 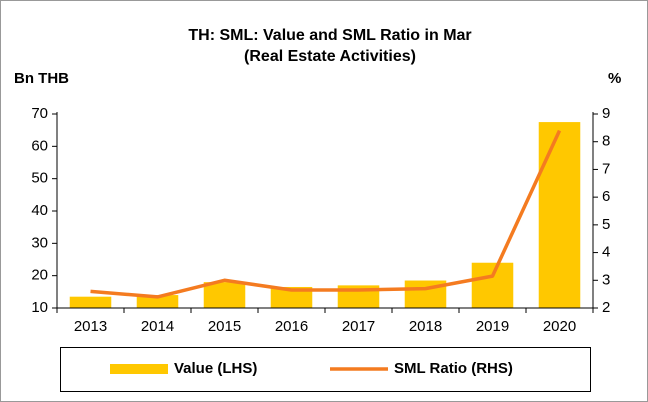 I want to click on y-tick-label: 10, so click(x=39, y=307).